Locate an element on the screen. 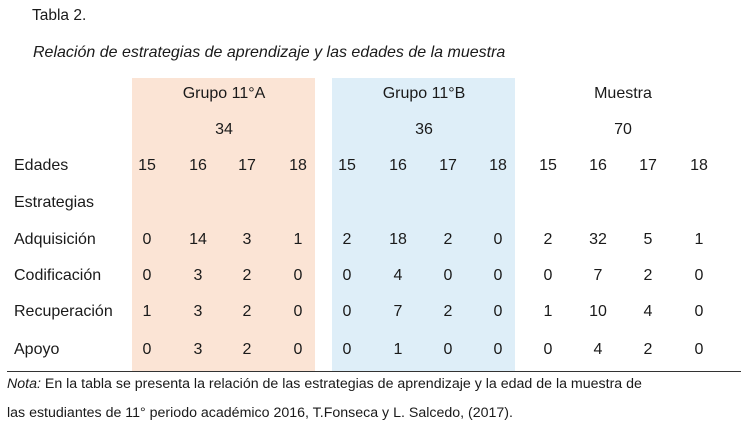 This screenshot has height=432, width=747. strategies-label: Estrategias is located at coordinates (54, 202).